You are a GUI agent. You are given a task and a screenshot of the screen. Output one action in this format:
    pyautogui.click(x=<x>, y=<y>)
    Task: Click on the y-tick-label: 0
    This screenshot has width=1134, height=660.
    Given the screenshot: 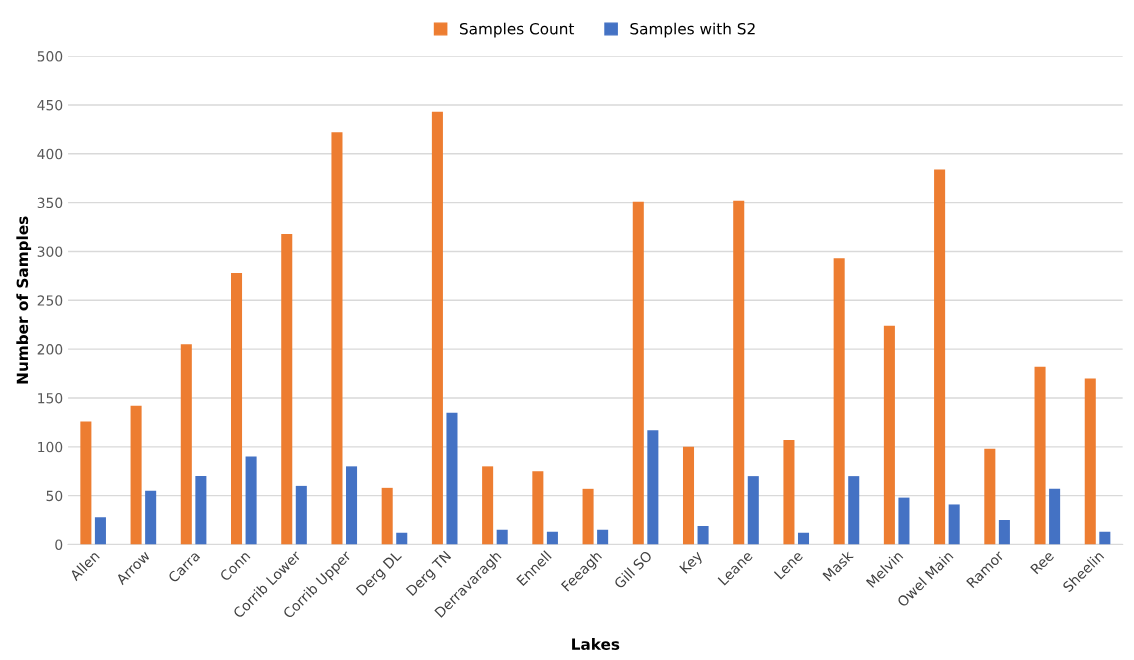 What is the action you would take?
    pyautogui.click(x=59, y=544)
    